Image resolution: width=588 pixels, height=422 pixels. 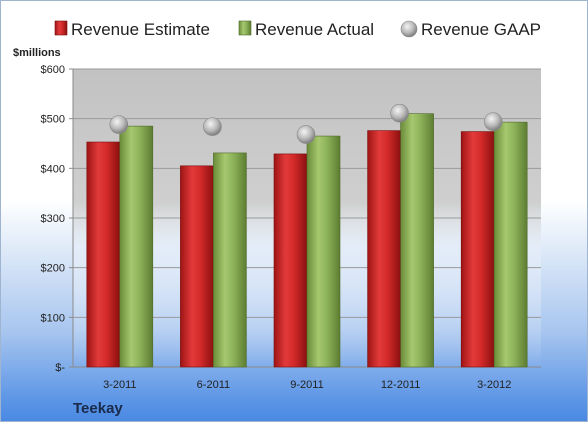 I want to click on y-tick-label: $-, so click(x=60, y=368).